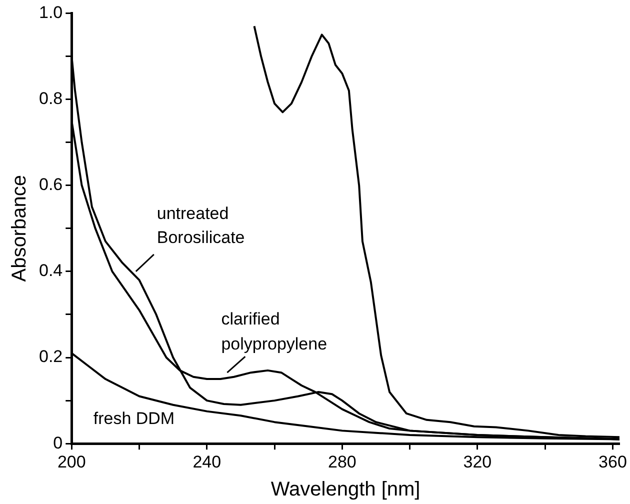 Image resolution: width=630 pixels, height=504 pixels. What do you see at coordinates (274, 331) in the screenshot?
I see `annotation: clarified polypropylene` at bounding box center [274, 331].